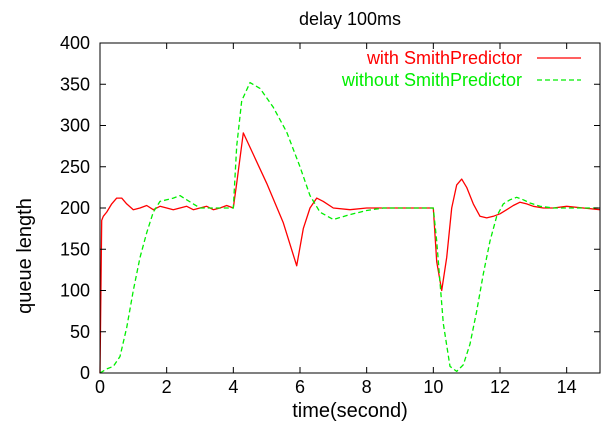 This screenshot has height=435, width=608. What do you see at coordinates (233, 387) in the screenshot?
I see `x-tick-label: 4` at bounding box center [233, 387].